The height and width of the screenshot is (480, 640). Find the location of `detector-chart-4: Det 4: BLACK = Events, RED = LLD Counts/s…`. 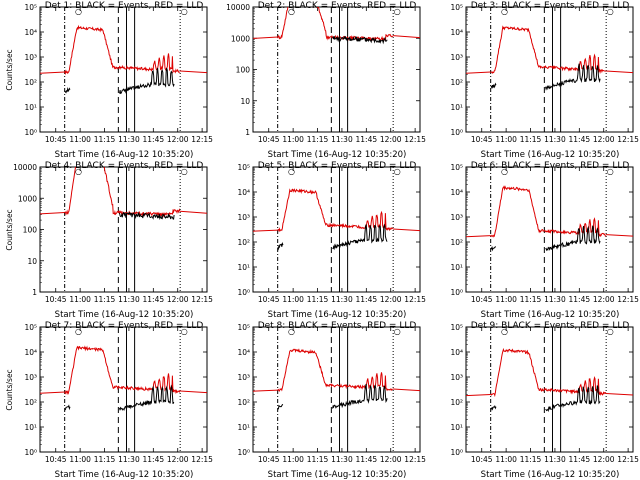

detector-chart-4: Det 4: BLACK = Events, RED = LLD Counts/s… is located at coordinates (109, 240).